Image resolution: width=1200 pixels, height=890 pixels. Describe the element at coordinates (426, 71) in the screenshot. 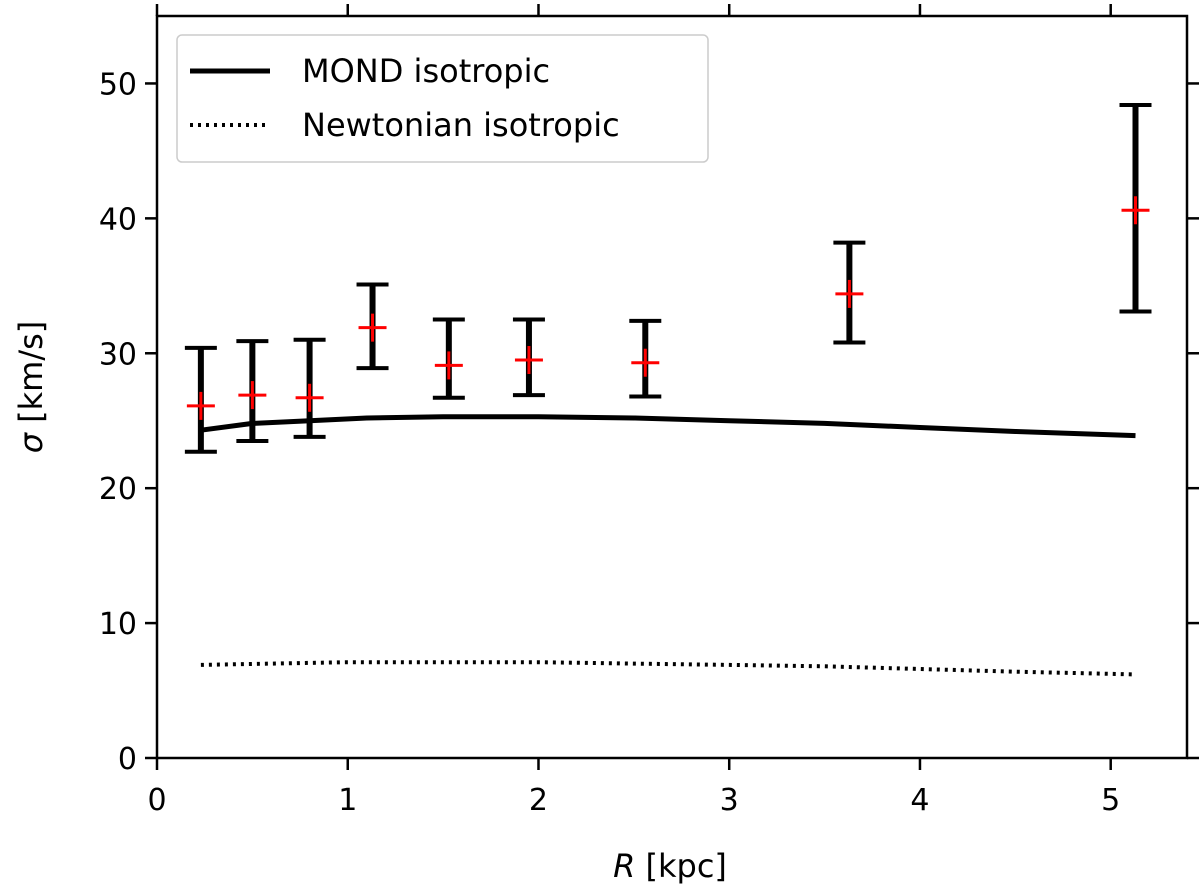

I see `legend-label-mond: MOND isotropic` at that location.